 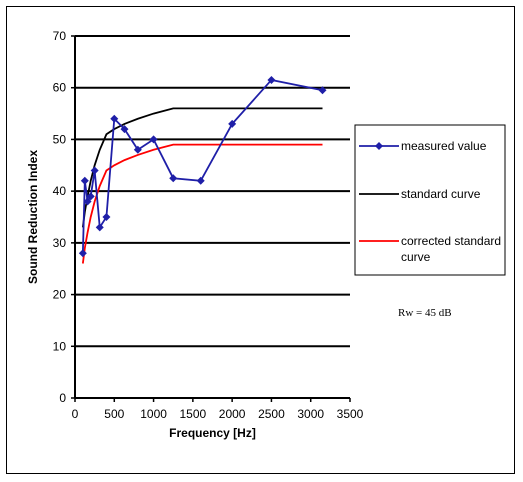 What do you see at coordinates (379, 146) in the screenshot?
I see `legend-marker-measured-value` at bounding box center [379, 146].